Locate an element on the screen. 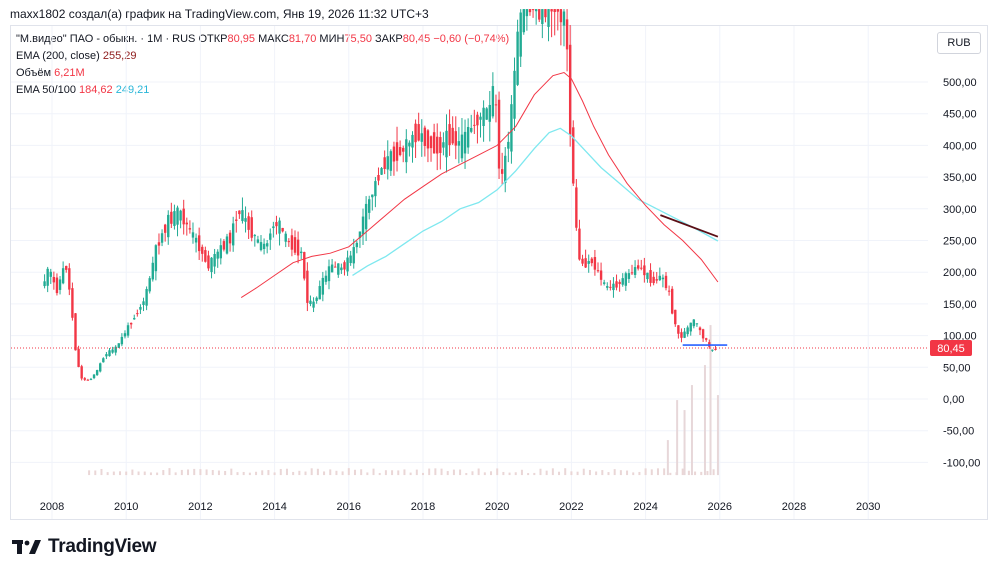 This screenshot has width=1000, height=575. low-label: МИН is located at coordinates (332, 39).